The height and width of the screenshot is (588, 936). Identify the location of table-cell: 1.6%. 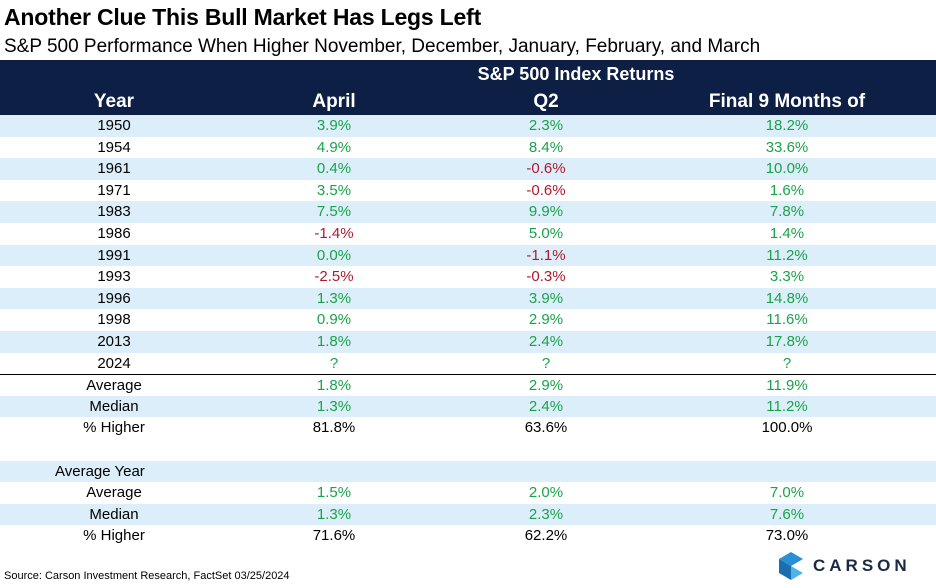
(787, 190).